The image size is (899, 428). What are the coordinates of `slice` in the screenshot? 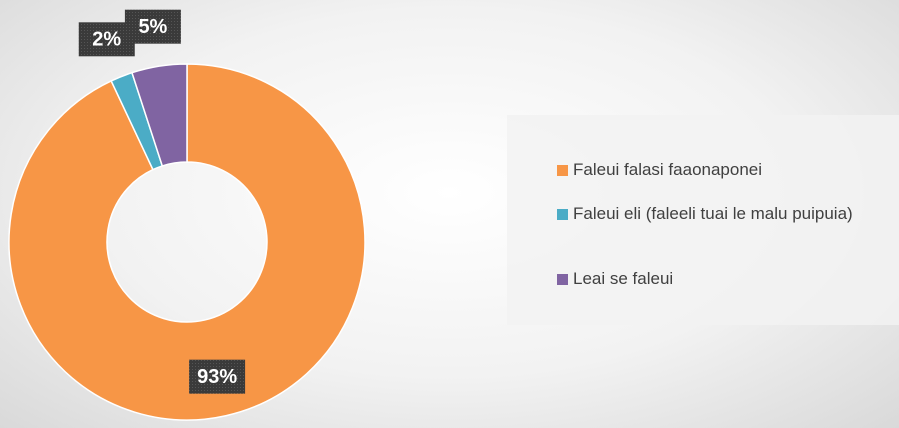 It's located at (159, 115).